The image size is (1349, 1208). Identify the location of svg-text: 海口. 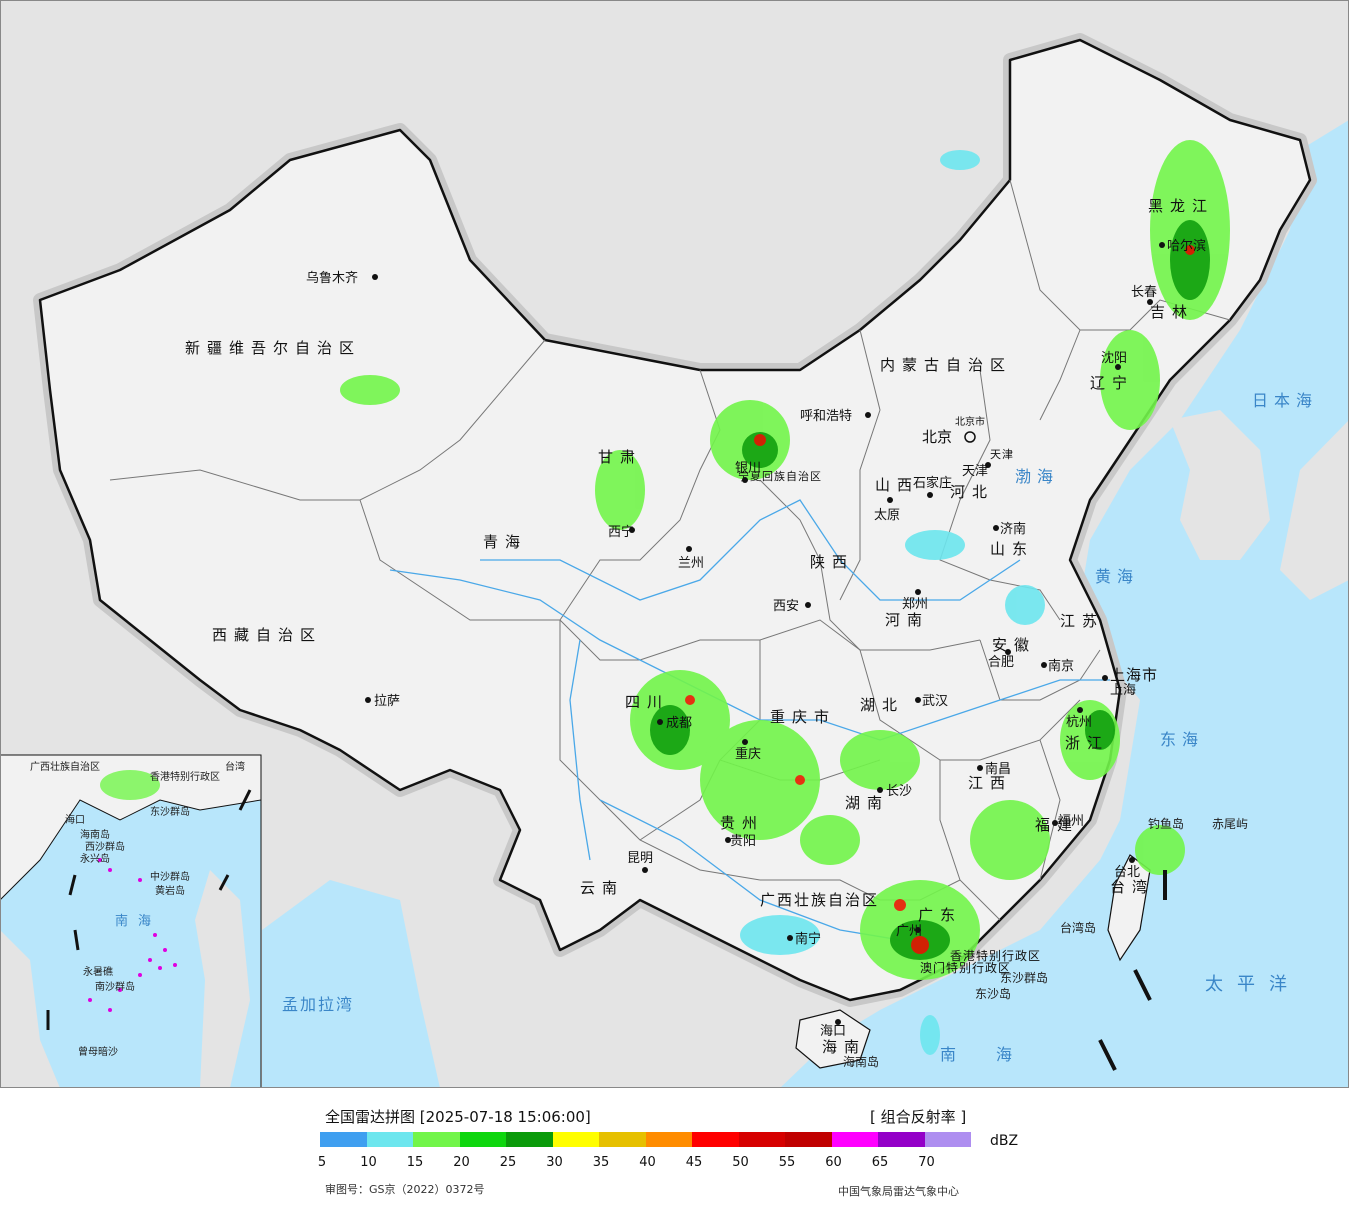
(833, 1031).